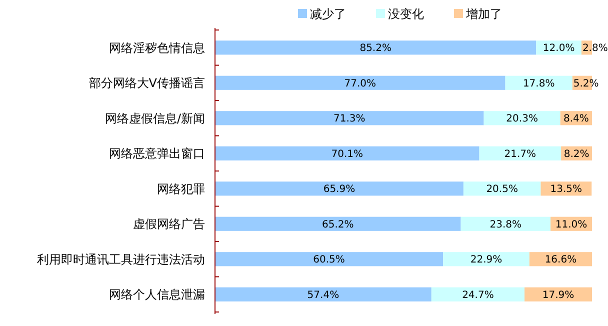 Image resolution: width=608 pixels, height=326 pixels. Describe the element at coordinates (181, 189) in the screenshot. I see `y-tick-label: 网络犯罪` at that location.